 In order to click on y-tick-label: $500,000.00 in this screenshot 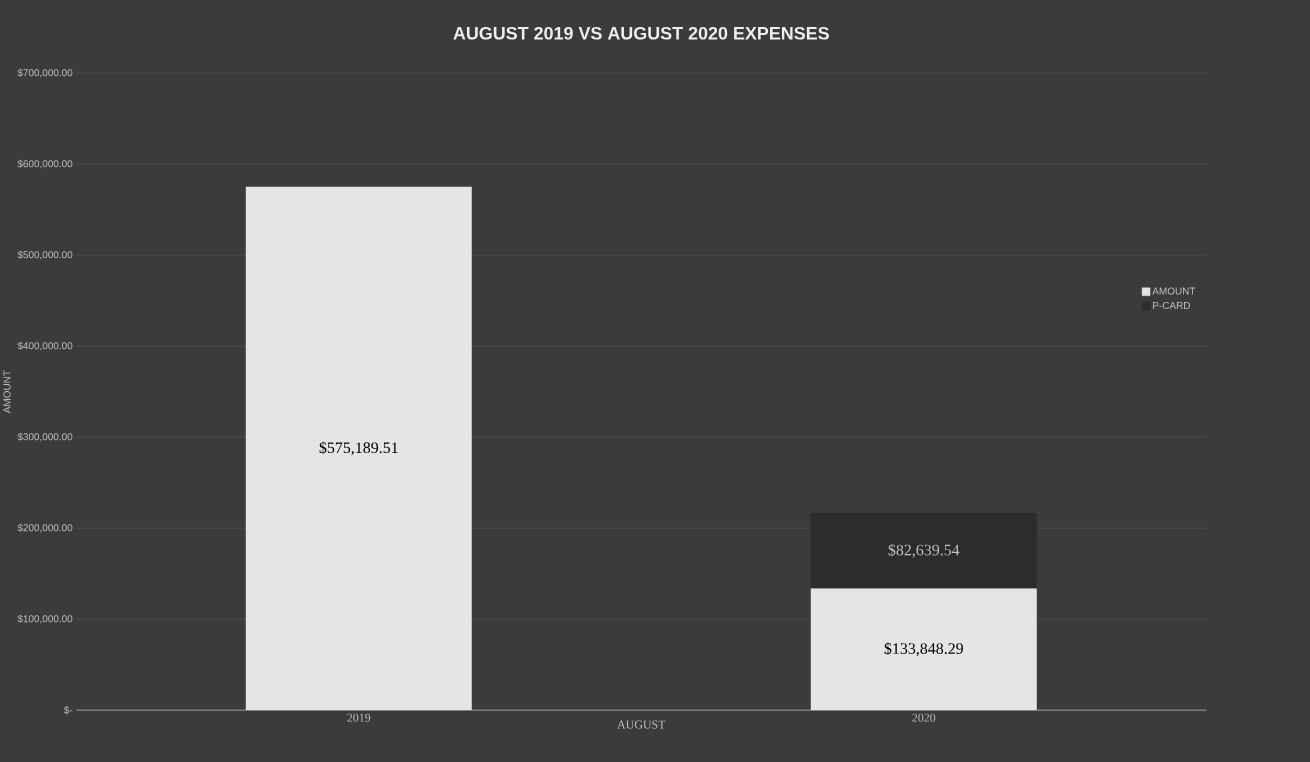, I will do `click(45, 255)`.